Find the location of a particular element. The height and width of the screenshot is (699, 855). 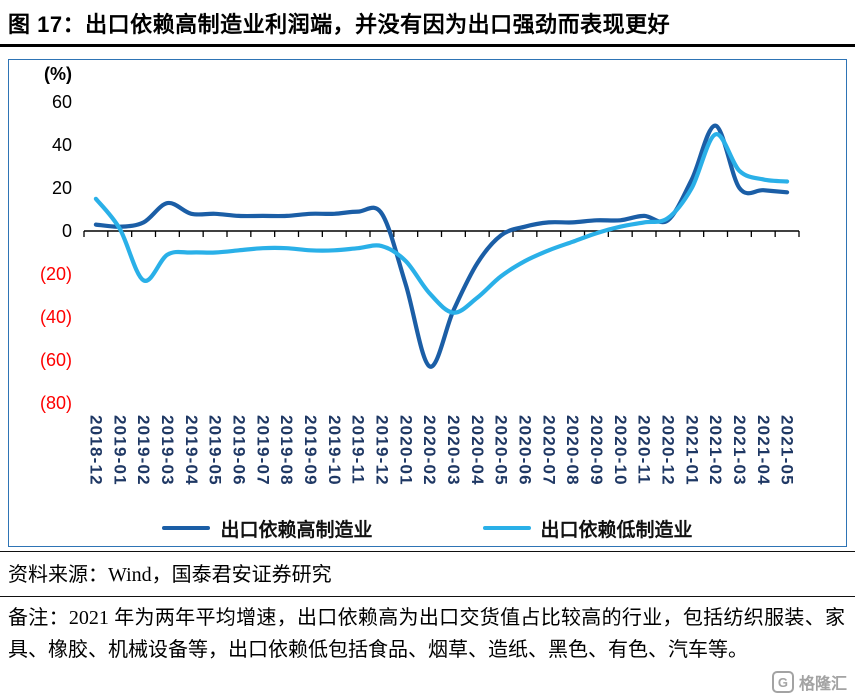

y-tick-label: (40) is located at coordinates (56, 317).